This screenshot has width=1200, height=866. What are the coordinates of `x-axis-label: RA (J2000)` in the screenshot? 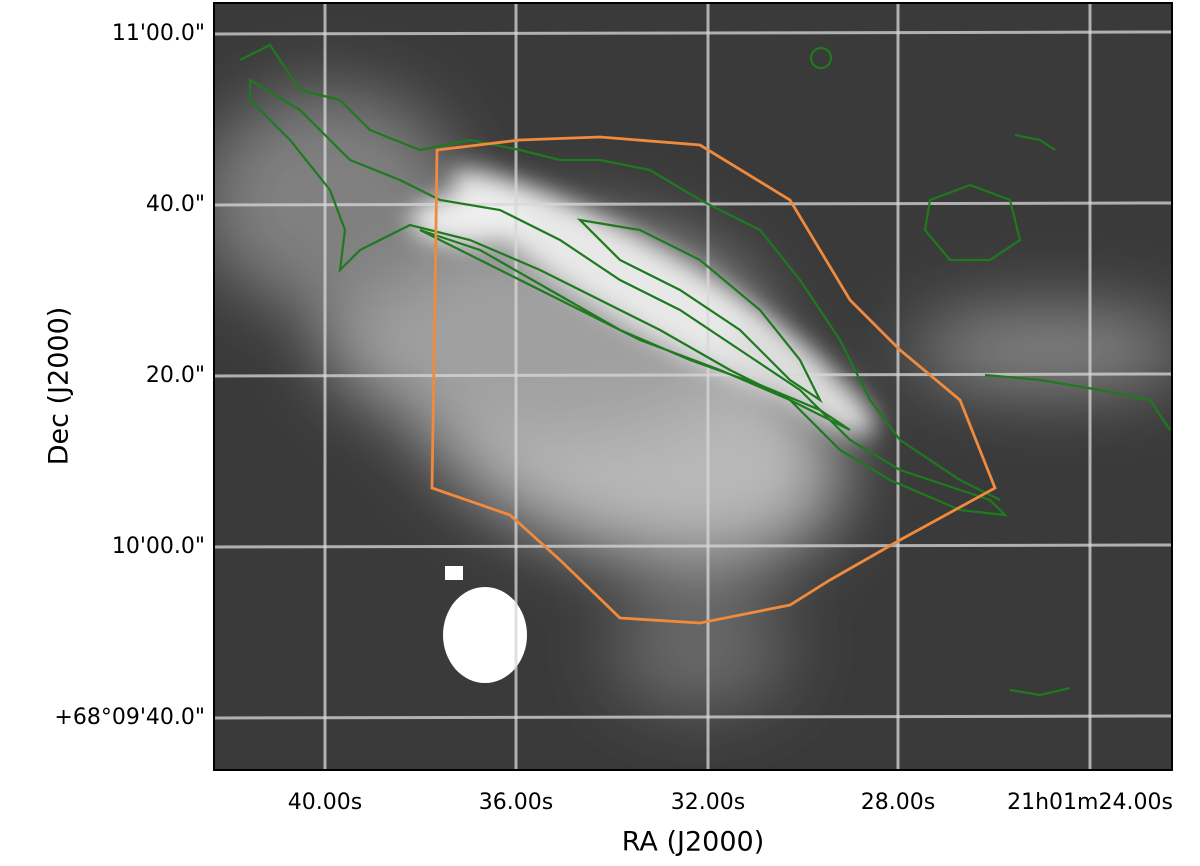 It's located at (693, 842).